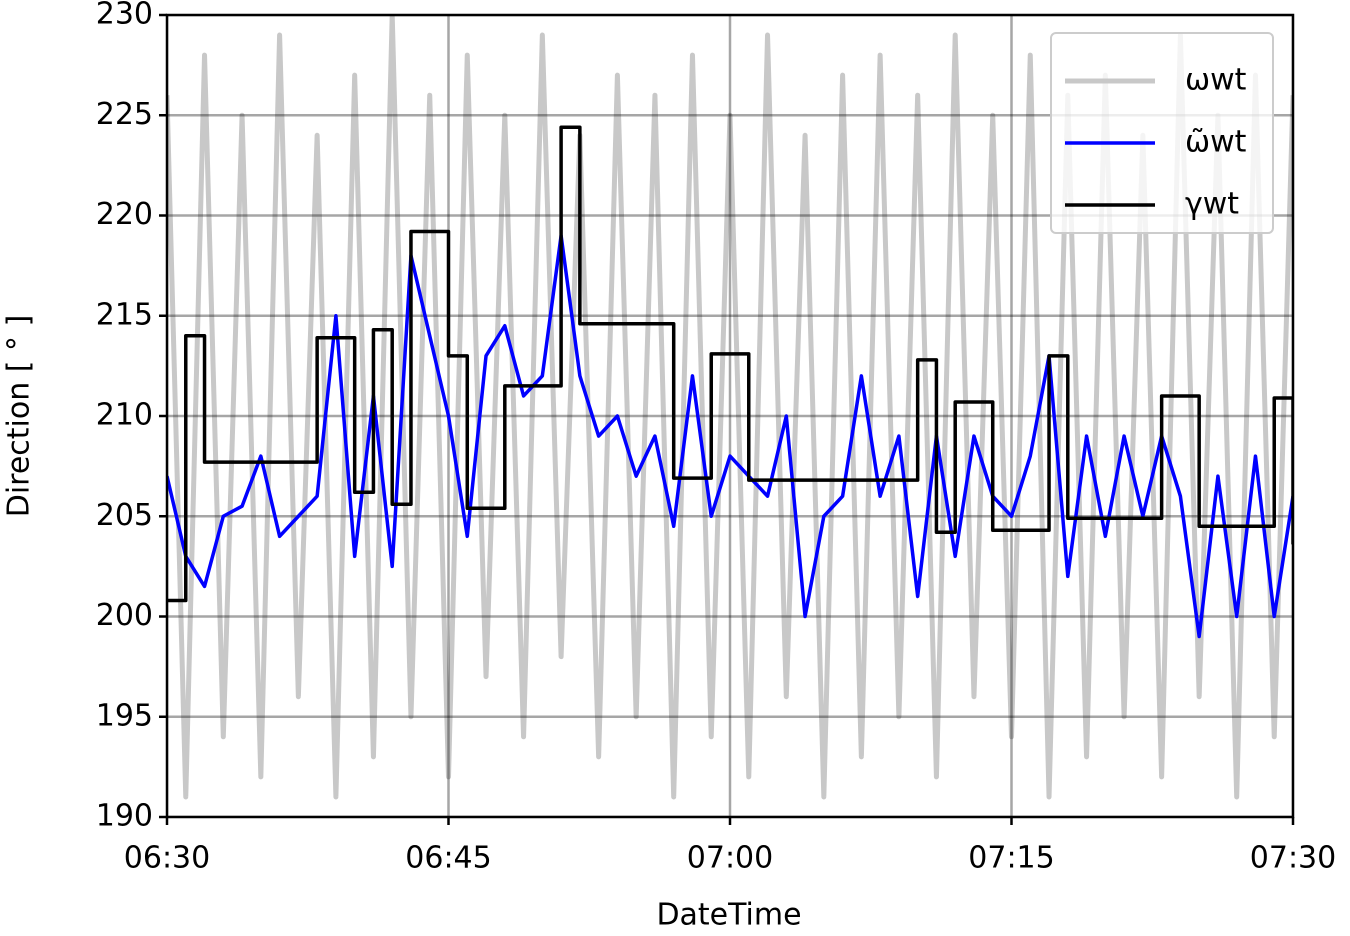 This screenshot has height=936, width=1350. What do you see at coordinates (1011, 858) in the screenshot?
I see `x-tick-label: 07:15` at bounding box center [1011, 858].